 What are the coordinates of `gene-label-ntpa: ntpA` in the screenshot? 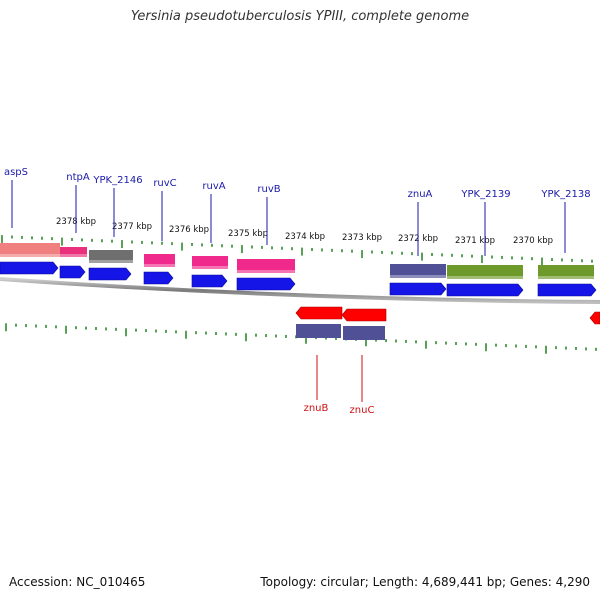 It's located at (78, 177).